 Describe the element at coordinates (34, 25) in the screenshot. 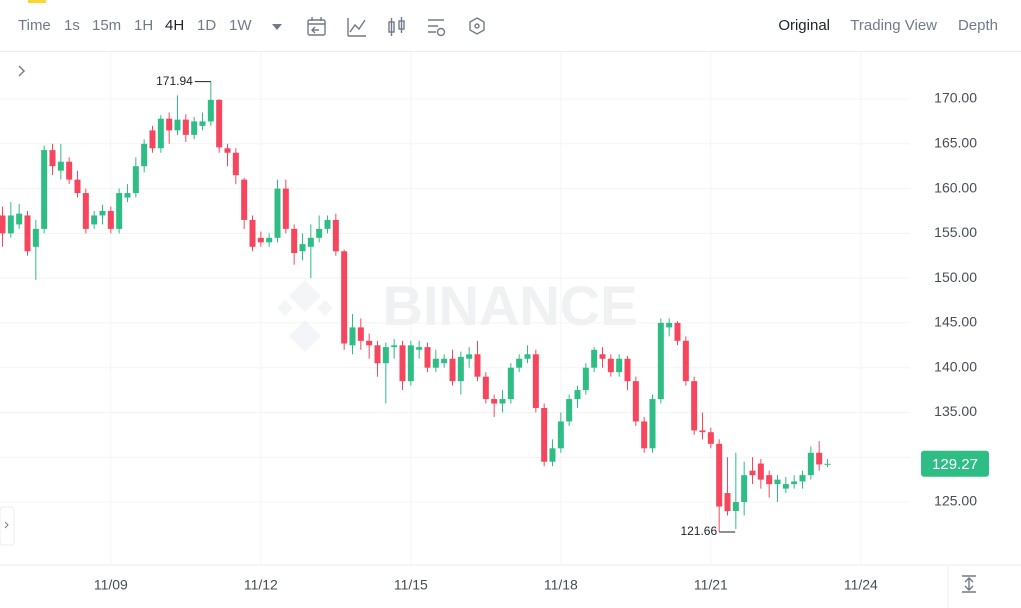

I see `toolbar-button: Time` at that location.